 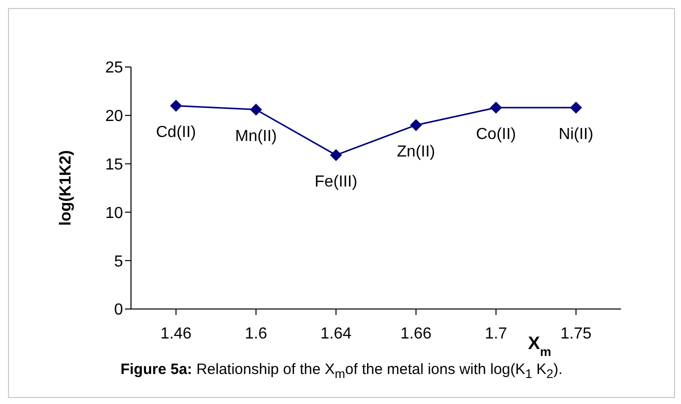 I want to click on annotation: Fe(III), so click(x=336, y=181).